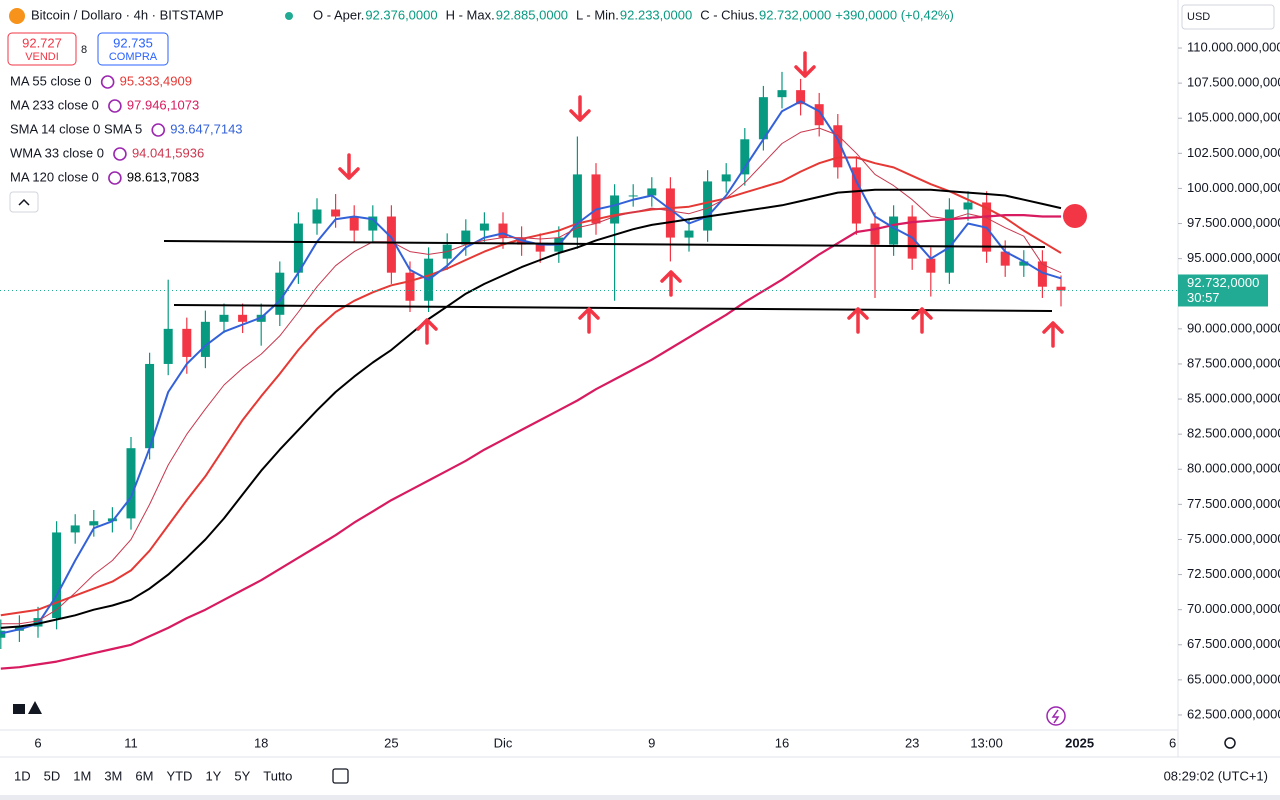 The height and width of the screenshot is (800, 1280). What do you see at coordinates (401, 14) in the screenshot?
I see `ohlc-value: 92.376,0000` at bounding box center [401, 14].